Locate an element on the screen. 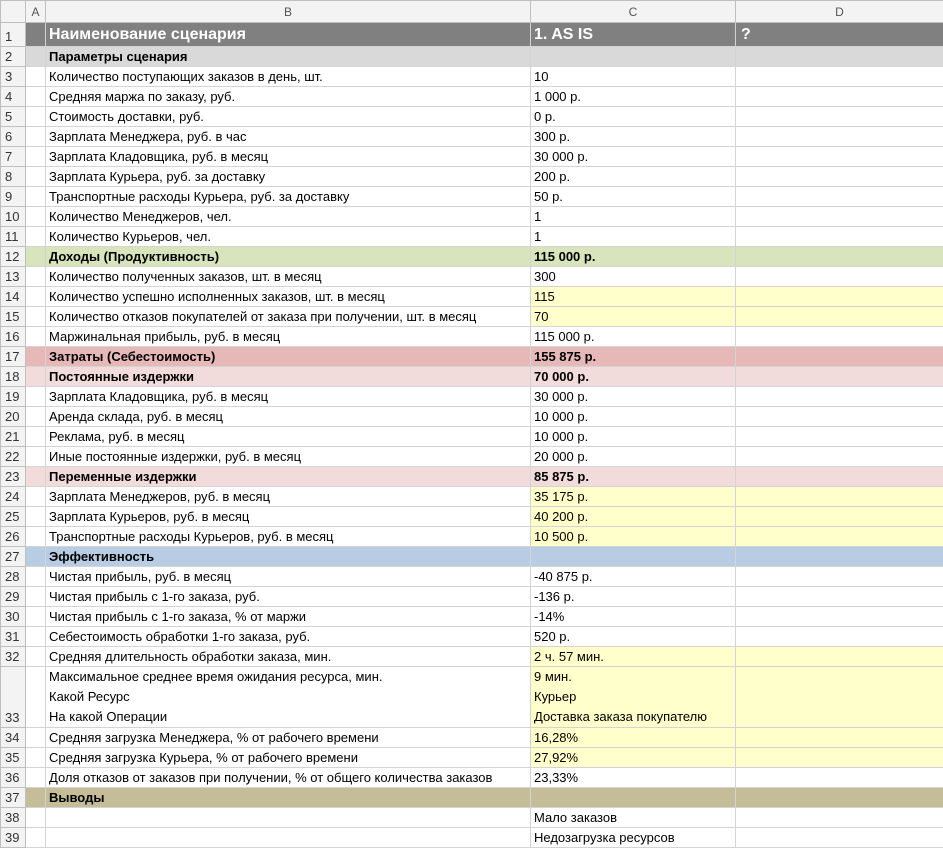 The width and height of the screenshot is (943, 849). cell-b: Аренда склада, руб. в месяц is located at coordinates (288, 416).